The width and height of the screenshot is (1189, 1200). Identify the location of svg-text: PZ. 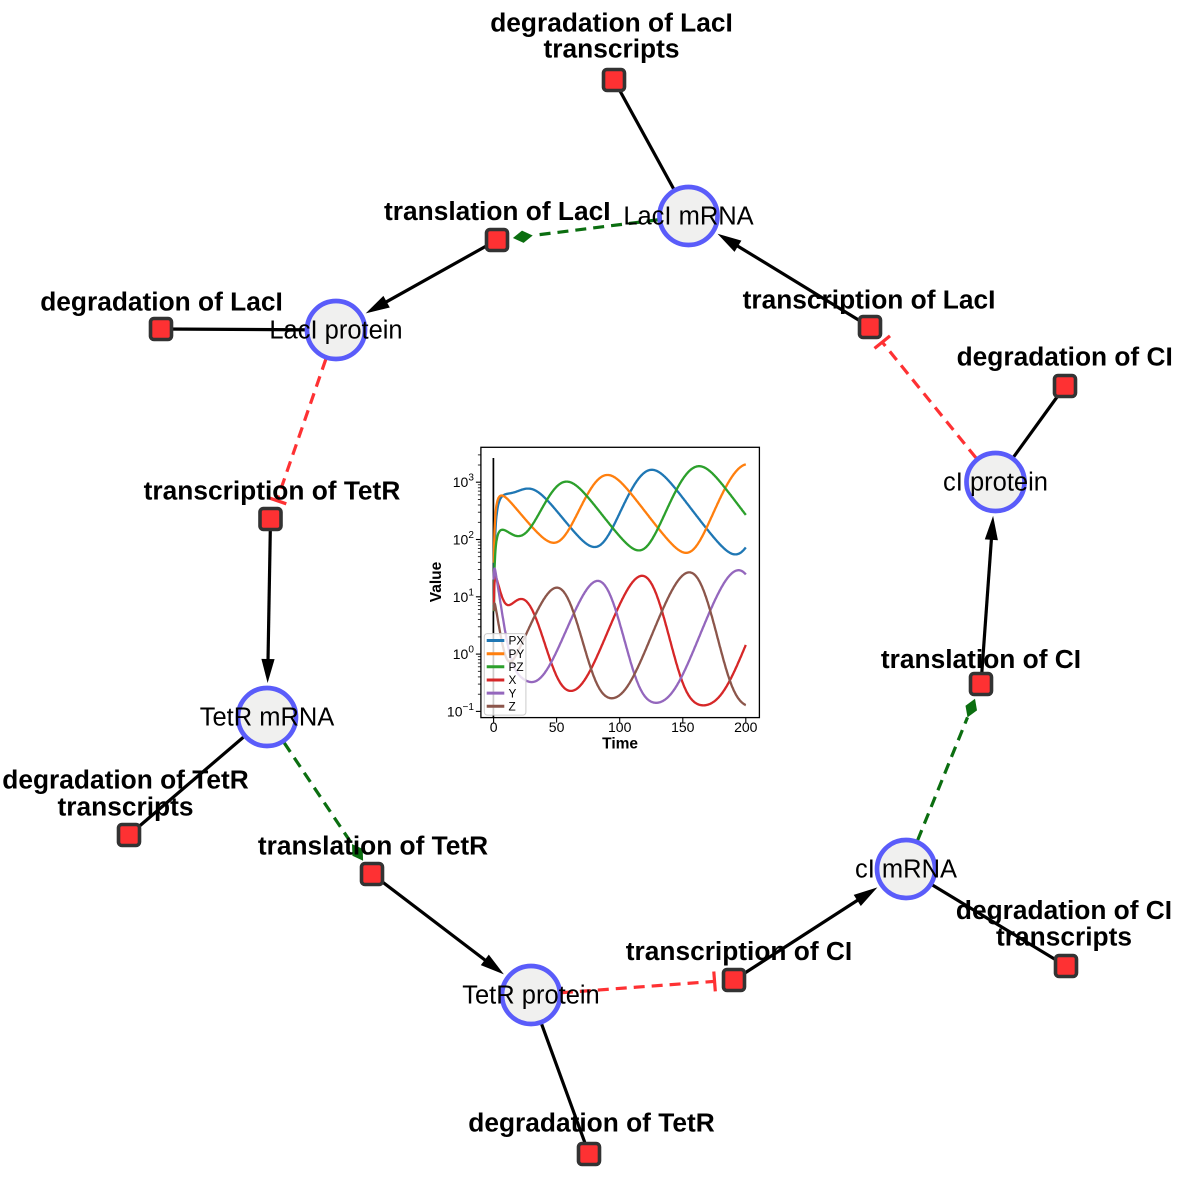
(516, 667).